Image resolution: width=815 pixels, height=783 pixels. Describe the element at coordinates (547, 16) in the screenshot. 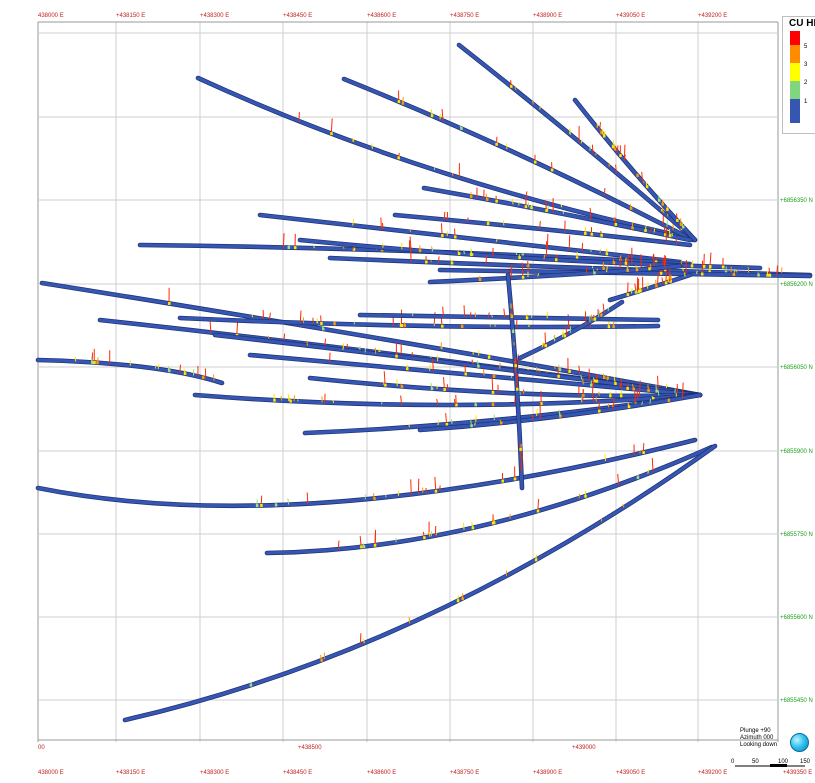

I see `easting-label-top: +438900 E` at that location.